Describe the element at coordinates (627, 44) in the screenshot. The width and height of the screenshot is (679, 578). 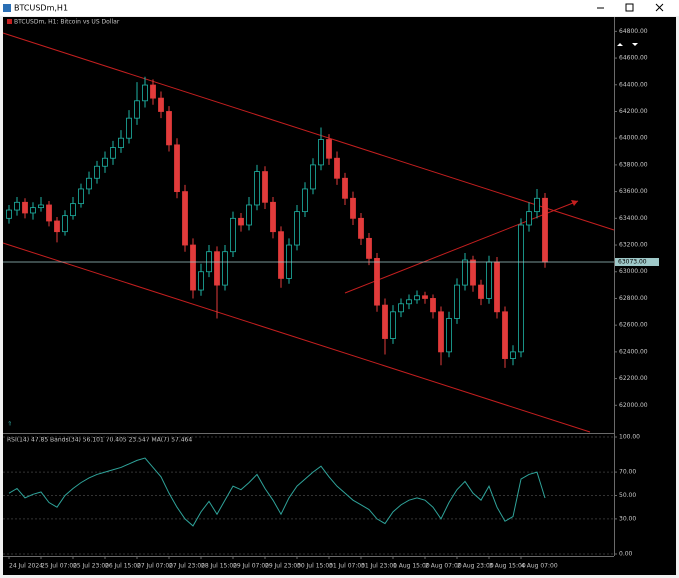
I see `one-click-arrows` at that location.